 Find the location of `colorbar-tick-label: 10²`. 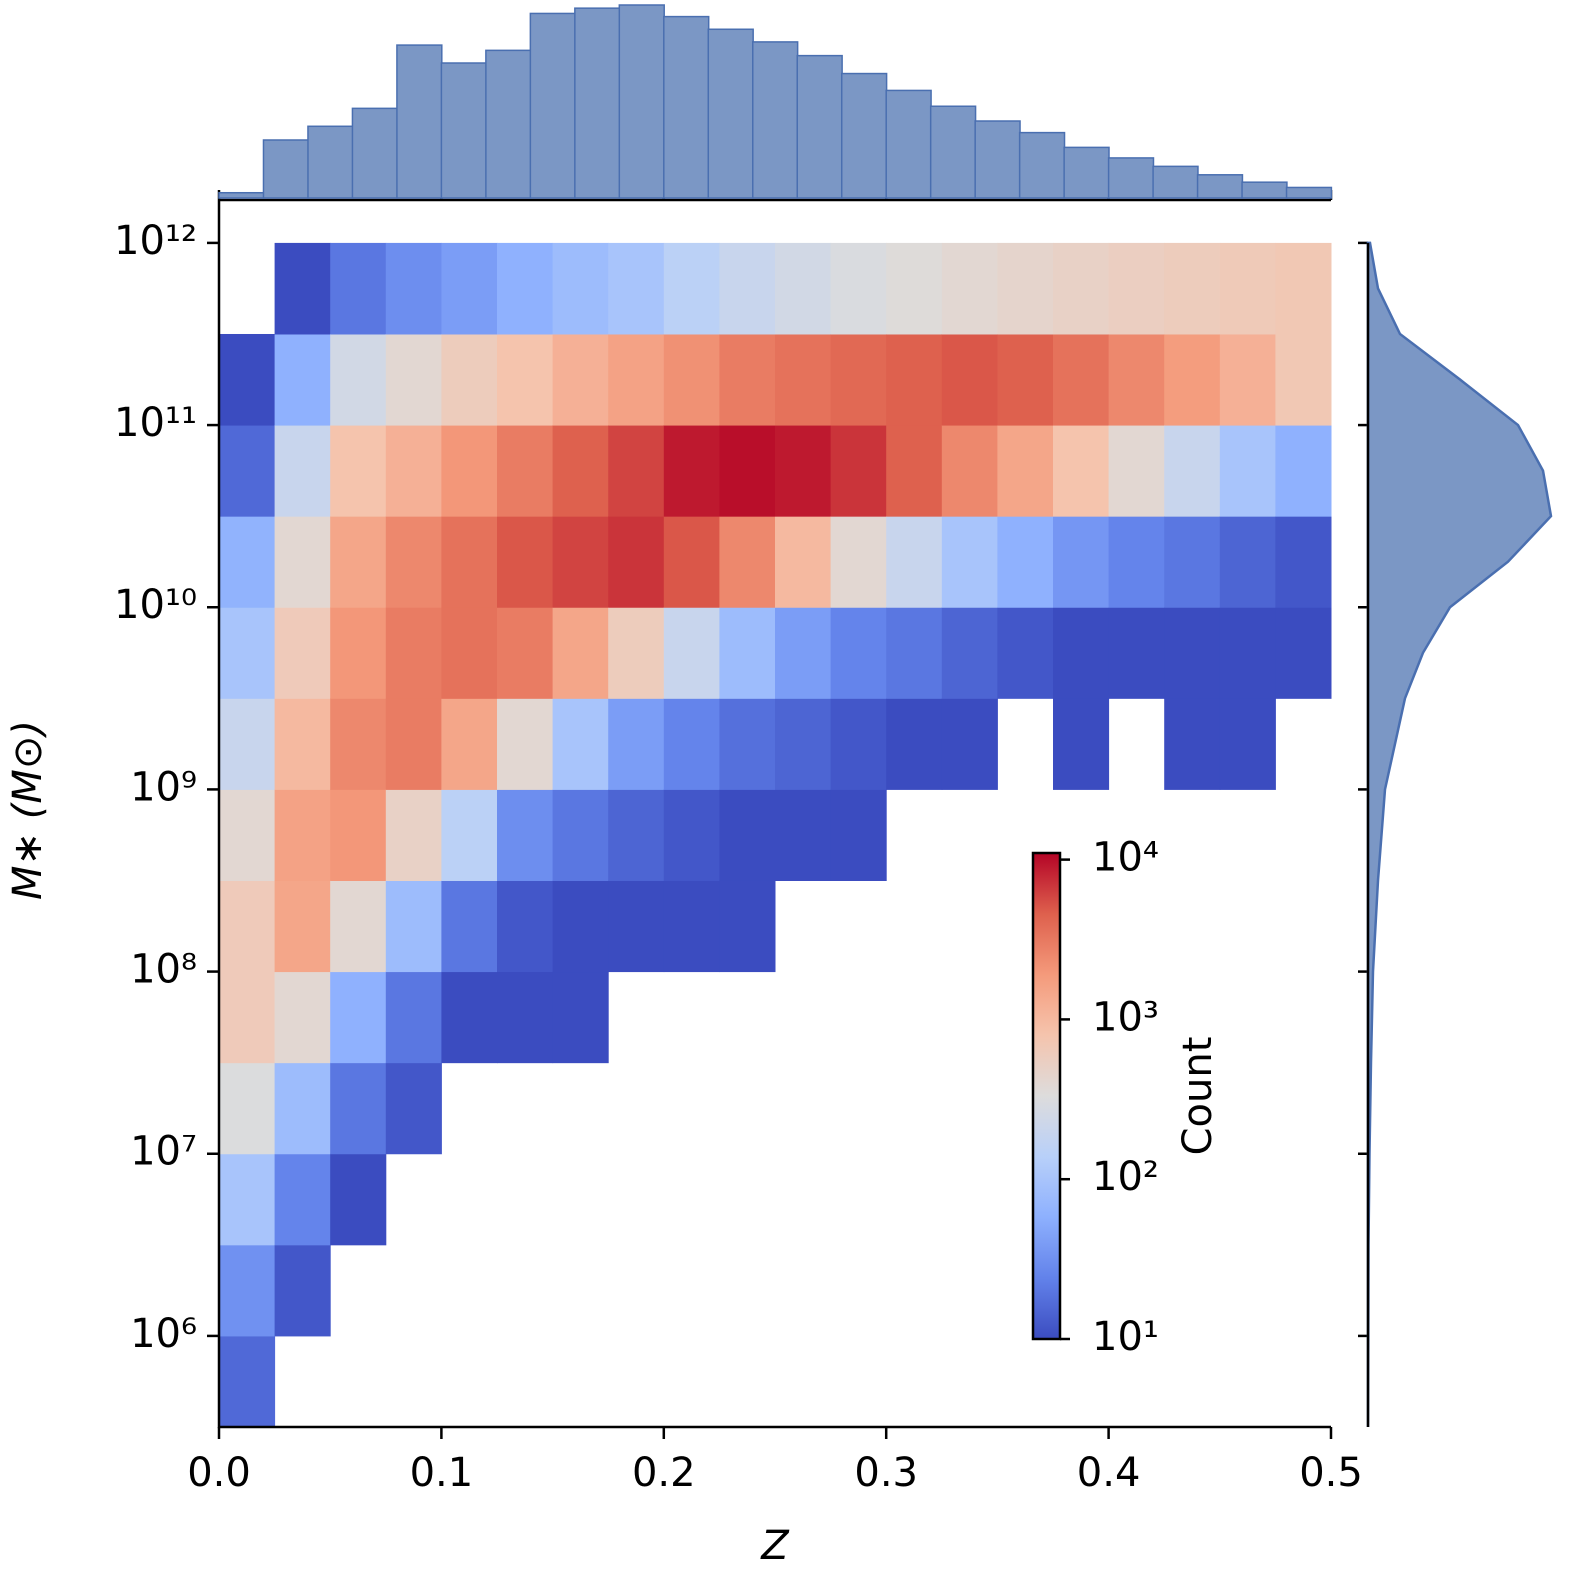

colorbar-tick-label: 10² is located at coordinates (1125, 1177).